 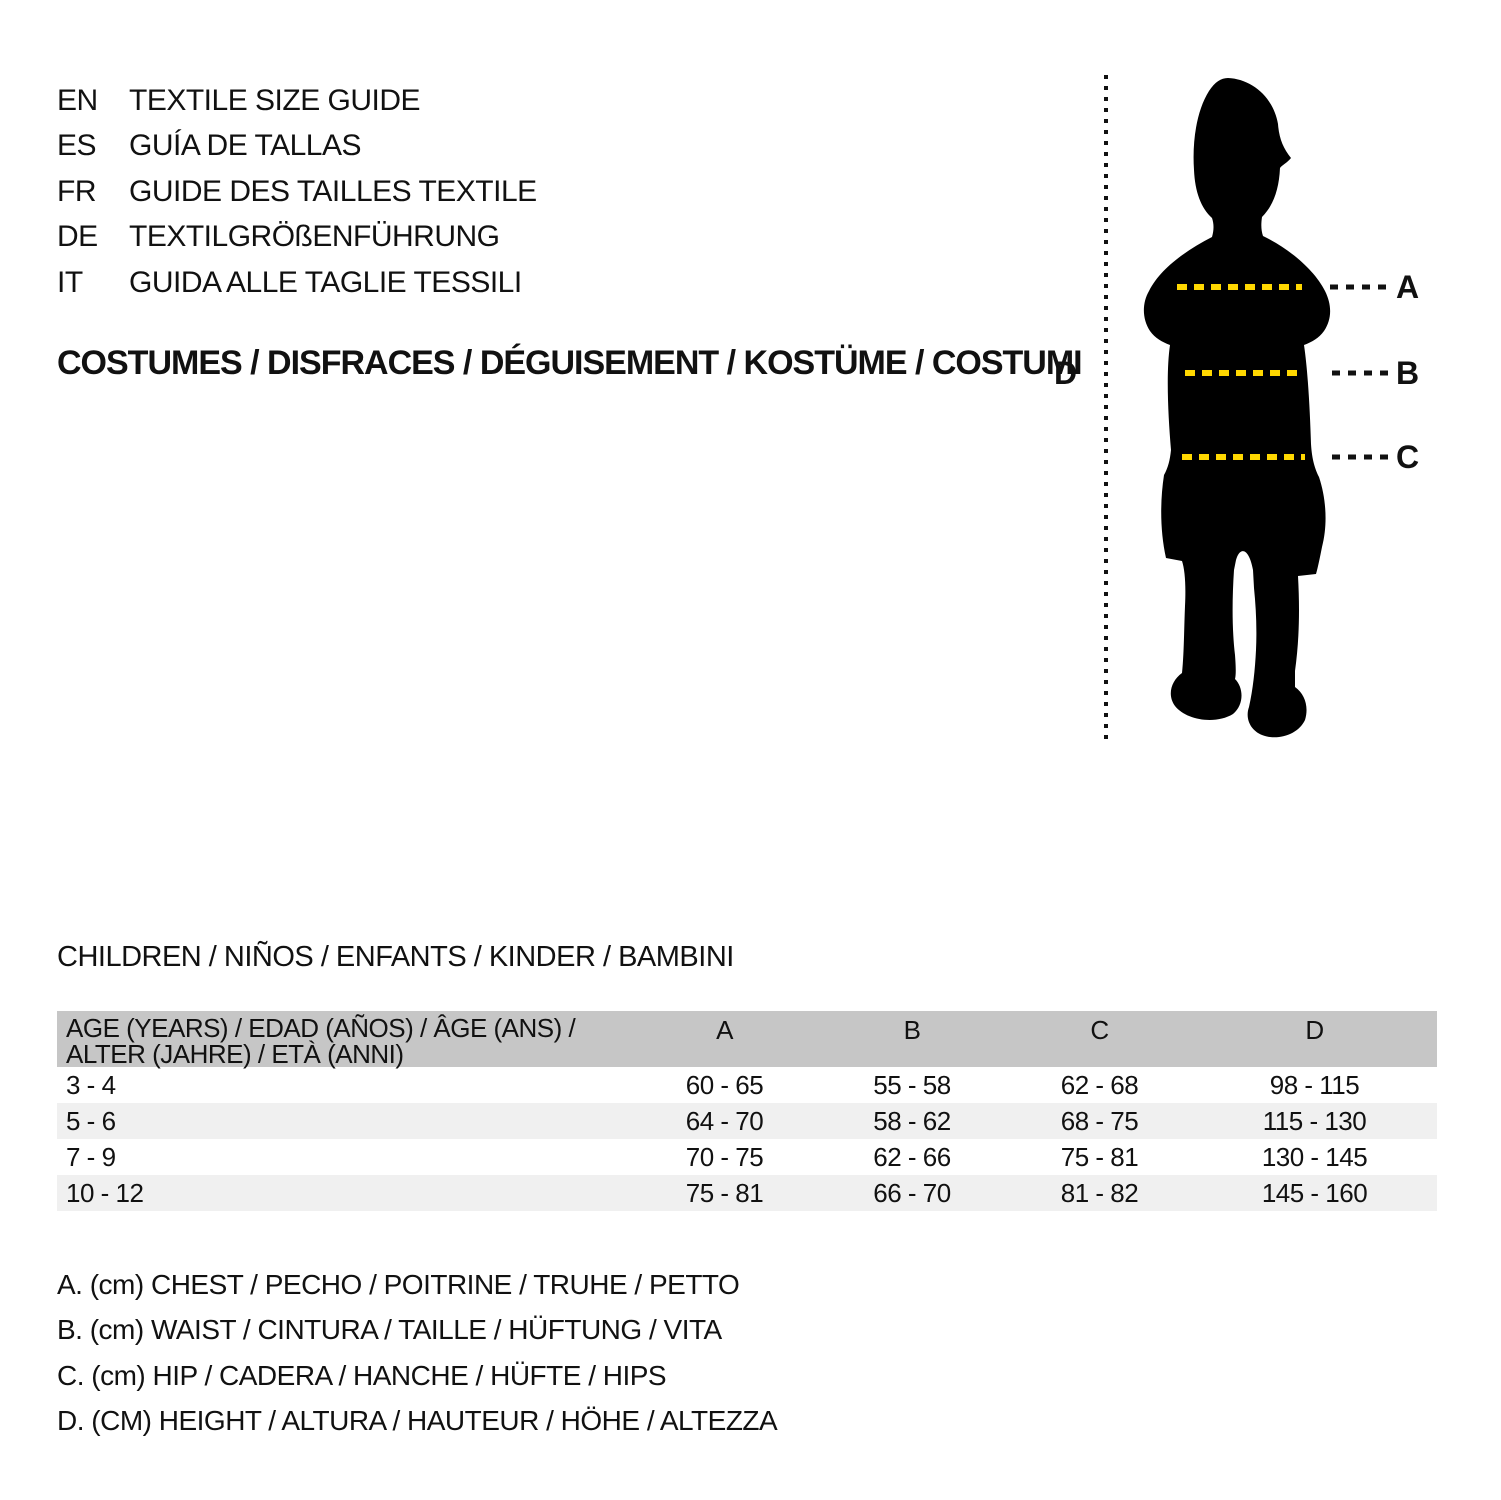 What do you see at coordinates (912, 1156) in the screenshot?
I see `waist-cell: 62 - 66` at bounding box center [912, 1156].